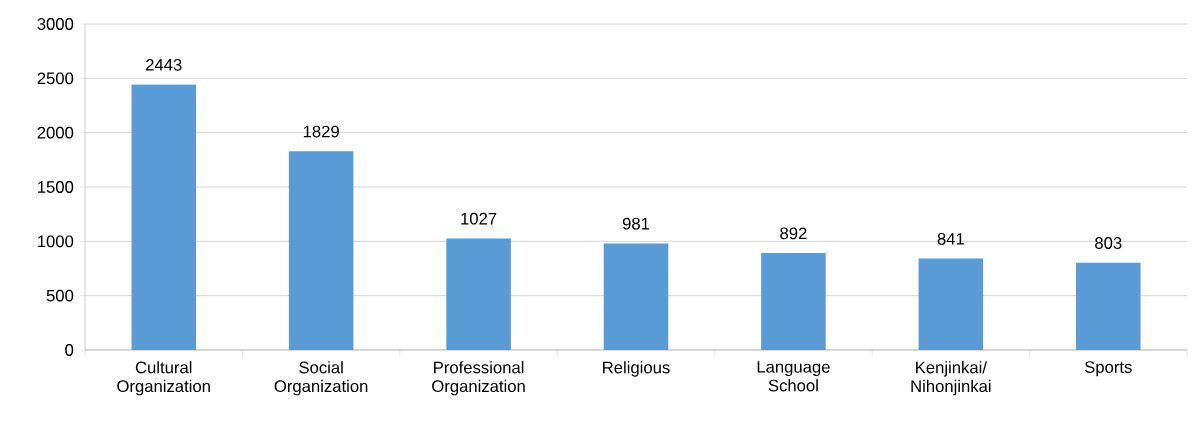 The width and height of the screenshot is (1197, 421). What do you see at coordinates (163, 378) in the screenshot?
I see `x-tick-label: Cultural Organization` at bounding box center [163, 378].